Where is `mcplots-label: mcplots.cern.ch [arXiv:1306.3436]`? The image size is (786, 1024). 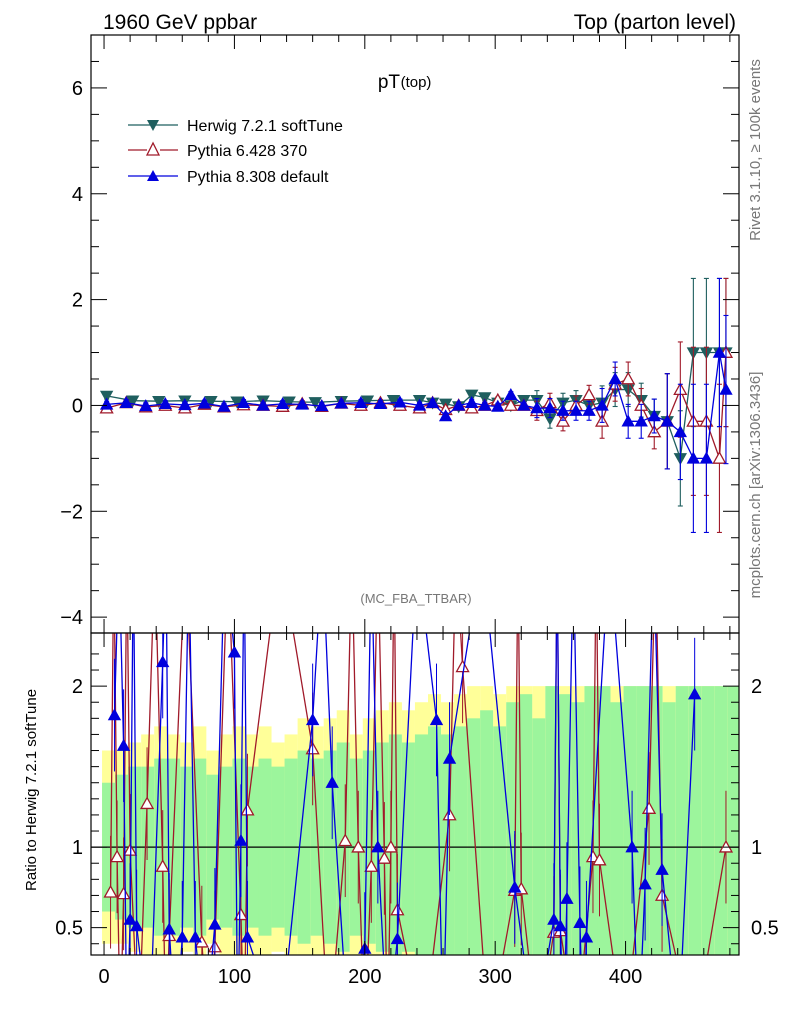
mcplots-label: mcplots.cern.ch [arXiv:1306.3436] is located at coordinates (755, 485).